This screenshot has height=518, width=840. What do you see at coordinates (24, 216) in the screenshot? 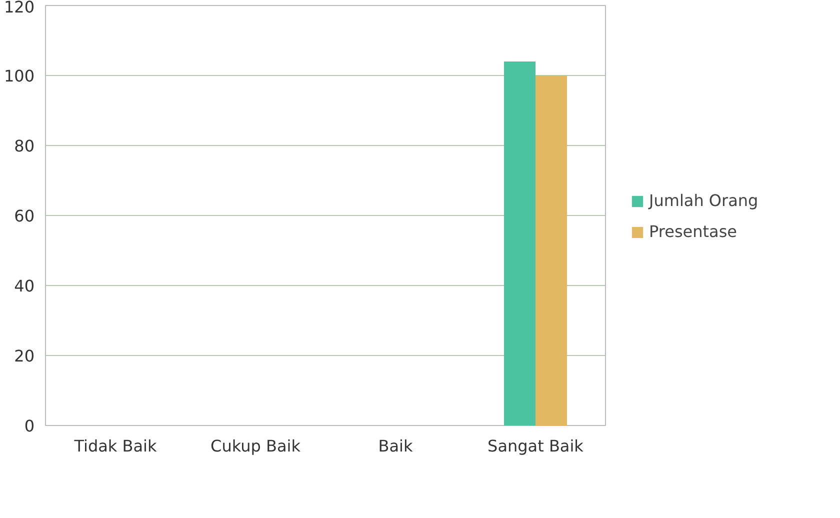
I see `y-tick-label: 60` at bounding box center [24, 216].